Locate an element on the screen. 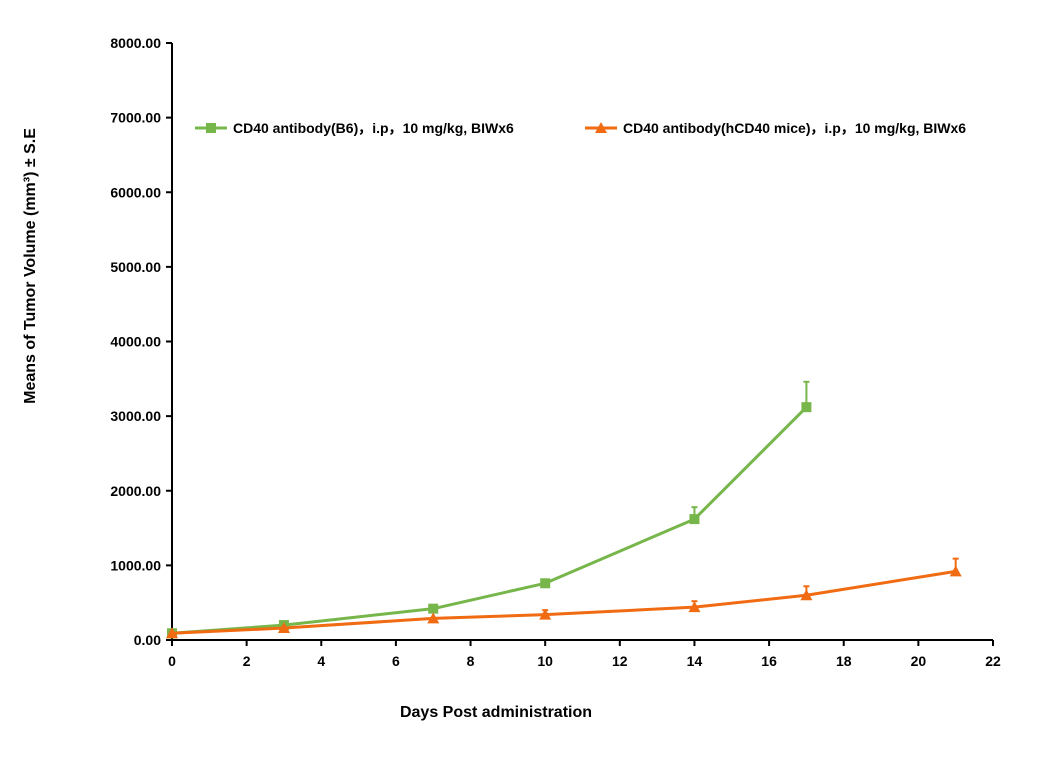  y-tick-label: 4000.00 is located at coordinates (135, 342).